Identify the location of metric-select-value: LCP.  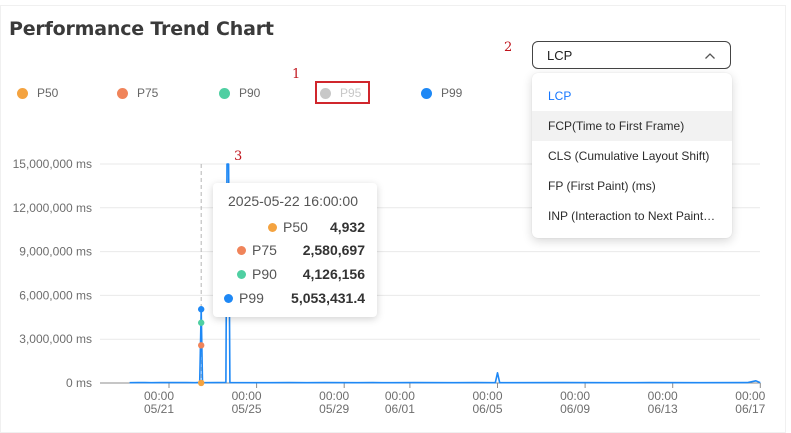
(560, 55).